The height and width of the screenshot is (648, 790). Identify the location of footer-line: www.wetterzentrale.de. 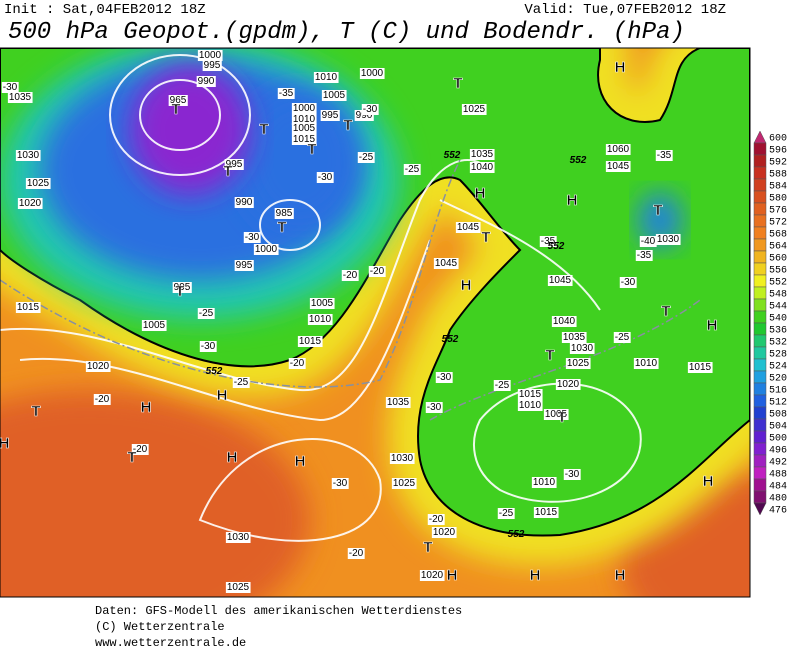
(170, 642).